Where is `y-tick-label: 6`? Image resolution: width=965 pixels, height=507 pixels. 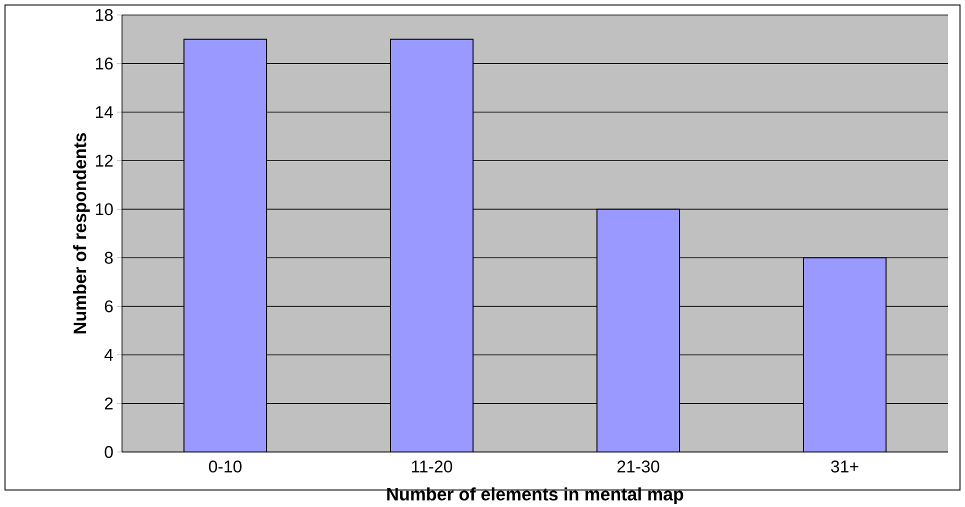 y-tick-label: 6 is located at coordinates (108, 306).